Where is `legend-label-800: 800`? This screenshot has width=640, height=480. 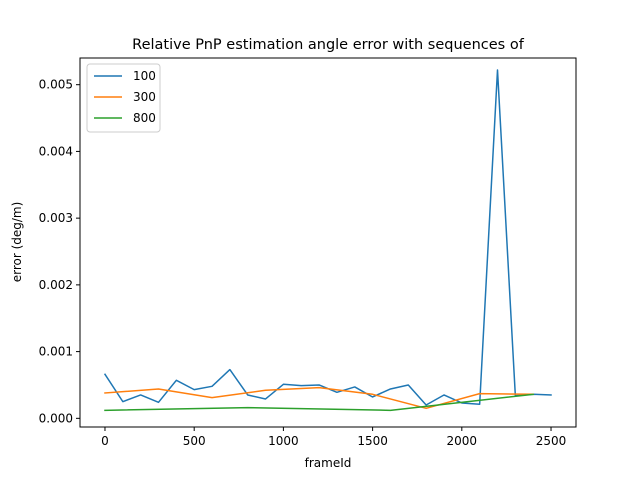 legend-label-800: 800 is located at coordinates (144, 118).